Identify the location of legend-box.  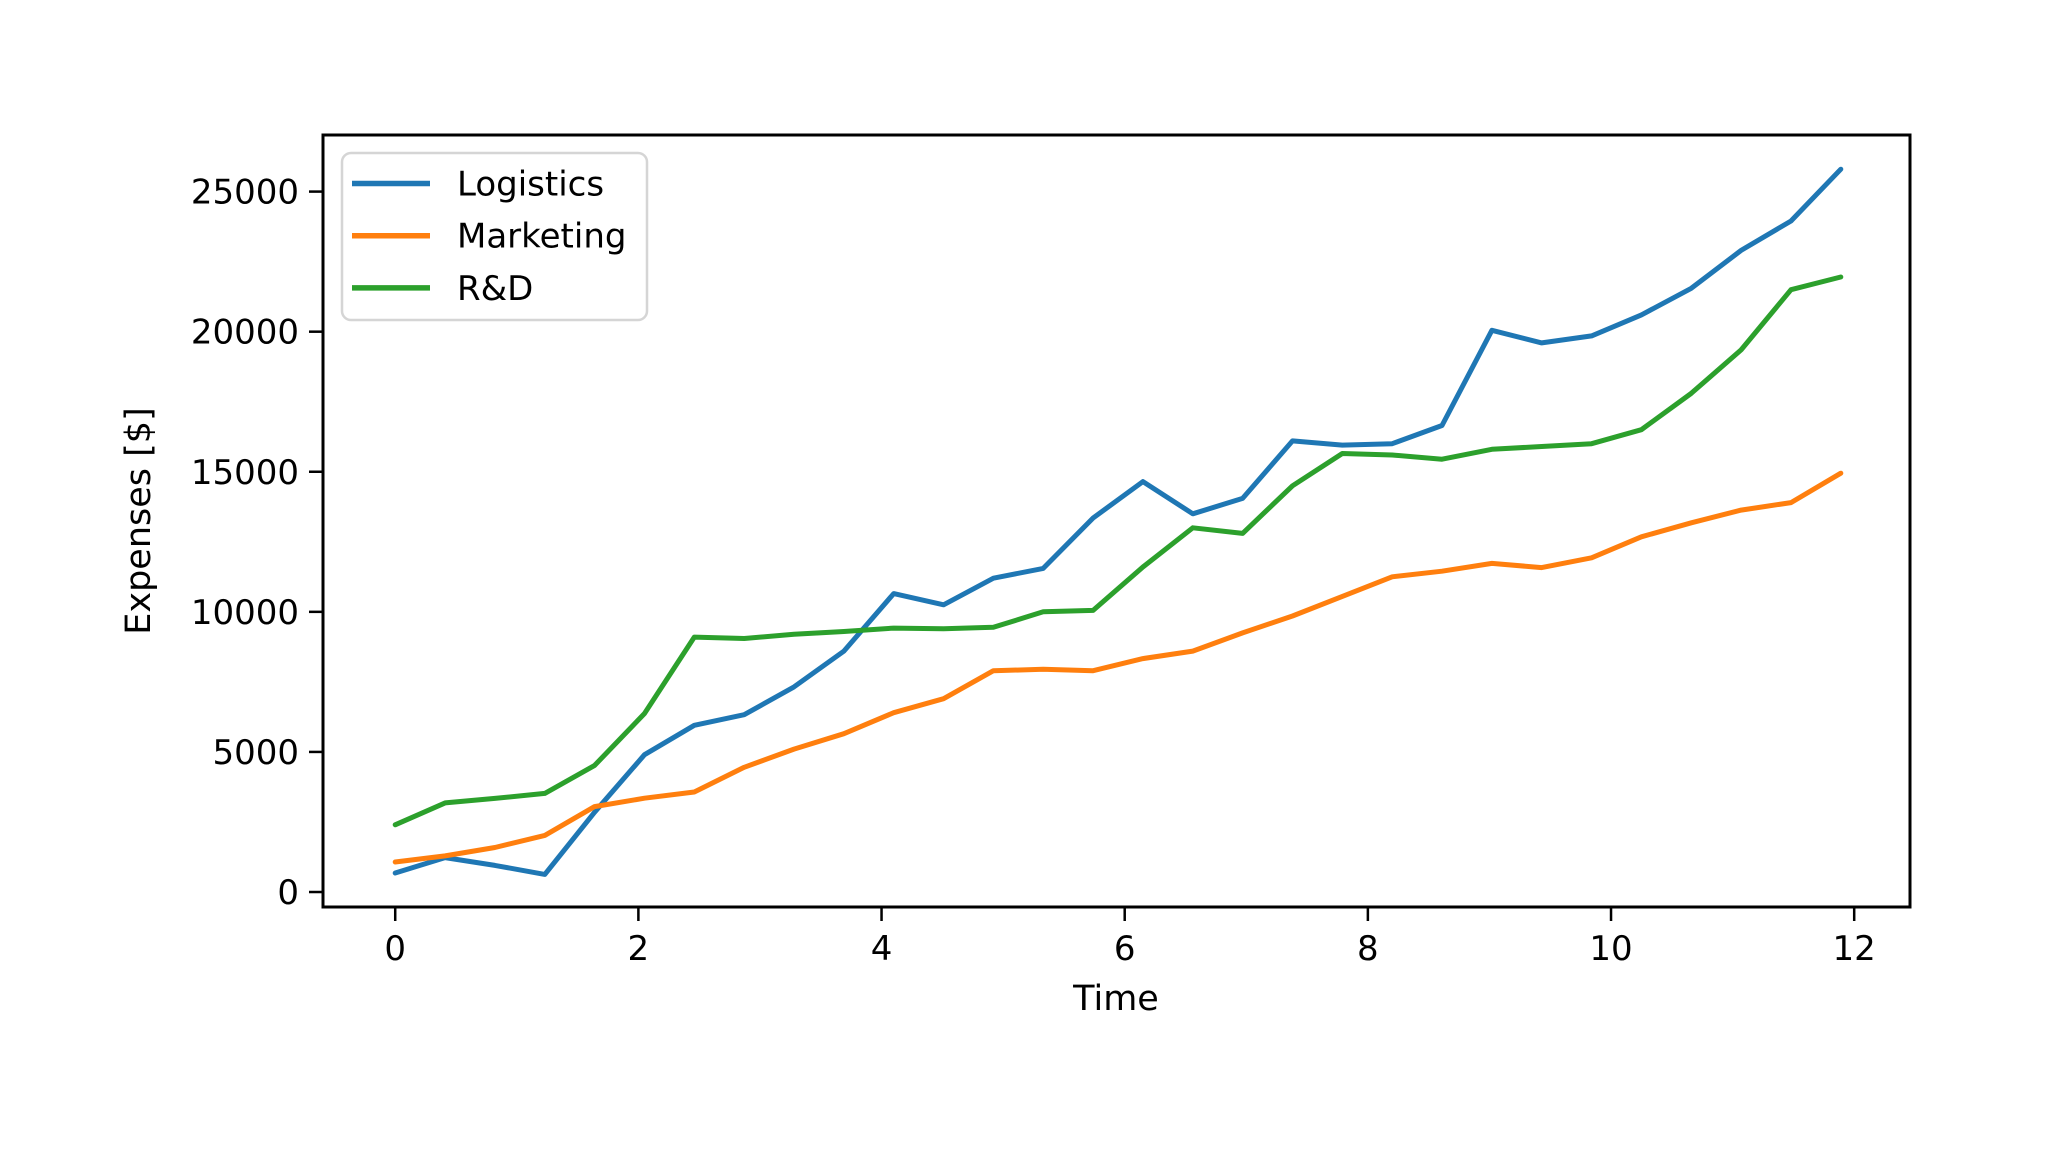
(494, 236).